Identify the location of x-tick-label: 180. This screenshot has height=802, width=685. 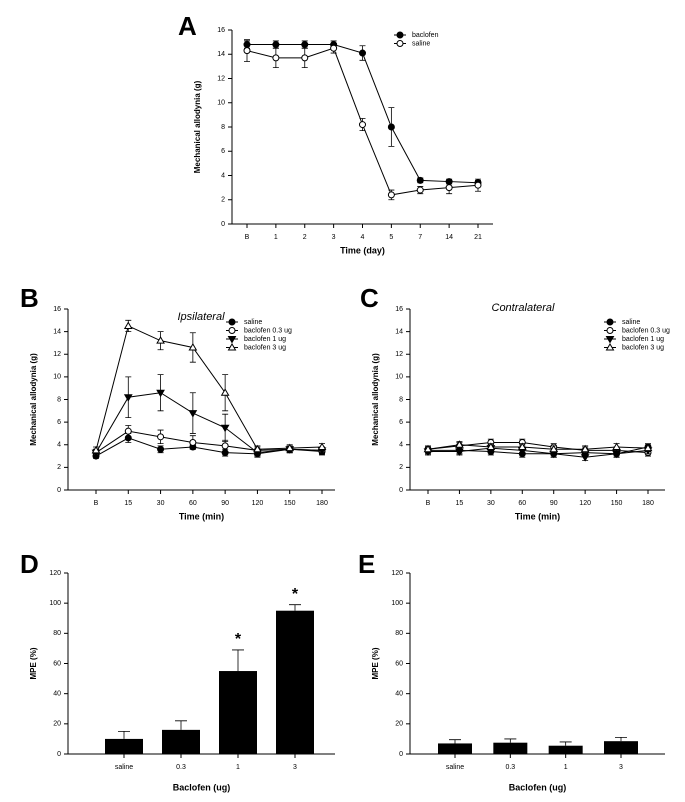
(322, 503).